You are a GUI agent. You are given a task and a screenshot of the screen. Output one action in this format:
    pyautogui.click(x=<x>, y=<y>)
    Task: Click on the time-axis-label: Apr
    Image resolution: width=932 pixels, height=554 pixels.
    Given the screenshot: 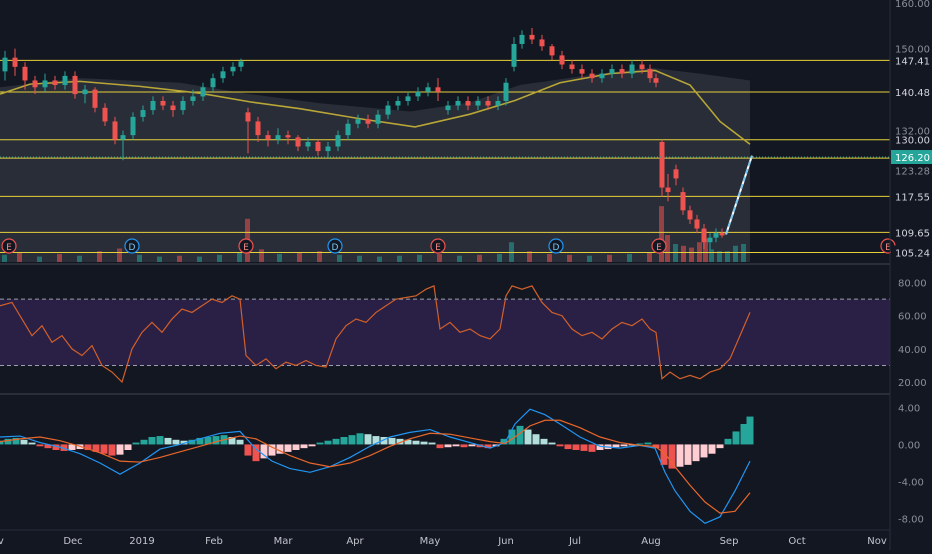 What is the action you would take?
    pyautogui.click(x=355, y=541)
    